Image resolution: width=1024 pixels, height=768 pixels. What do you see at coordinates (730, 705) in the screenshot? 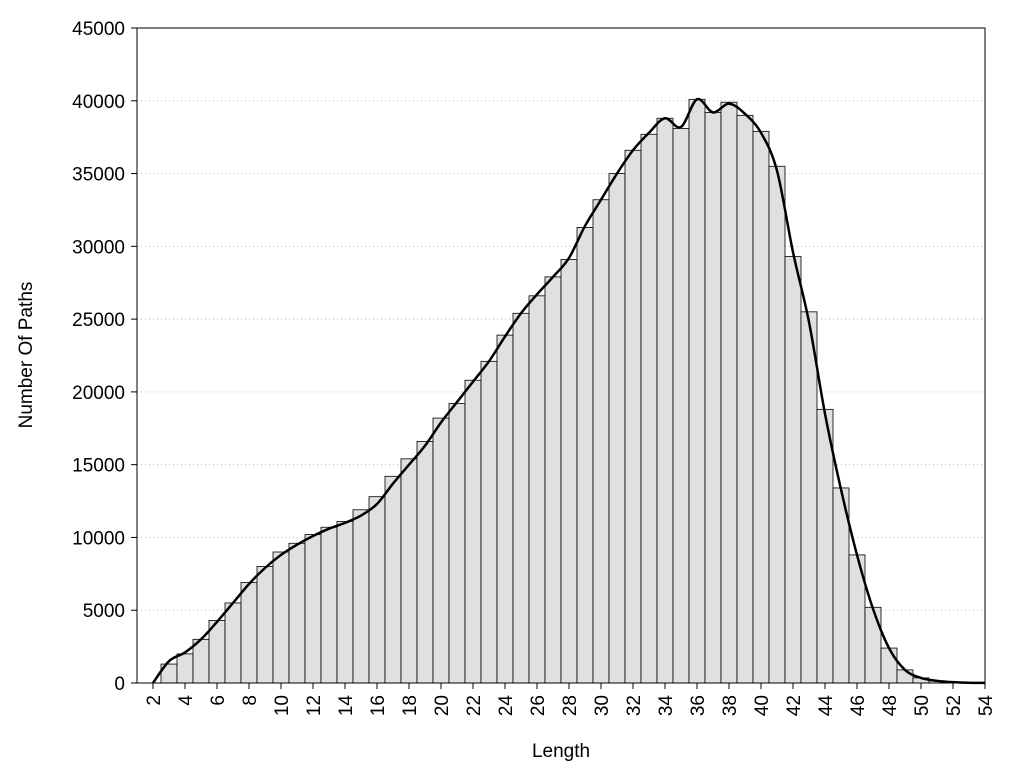
I see `x-tick-label: 38` at bounding box center [730, 705].